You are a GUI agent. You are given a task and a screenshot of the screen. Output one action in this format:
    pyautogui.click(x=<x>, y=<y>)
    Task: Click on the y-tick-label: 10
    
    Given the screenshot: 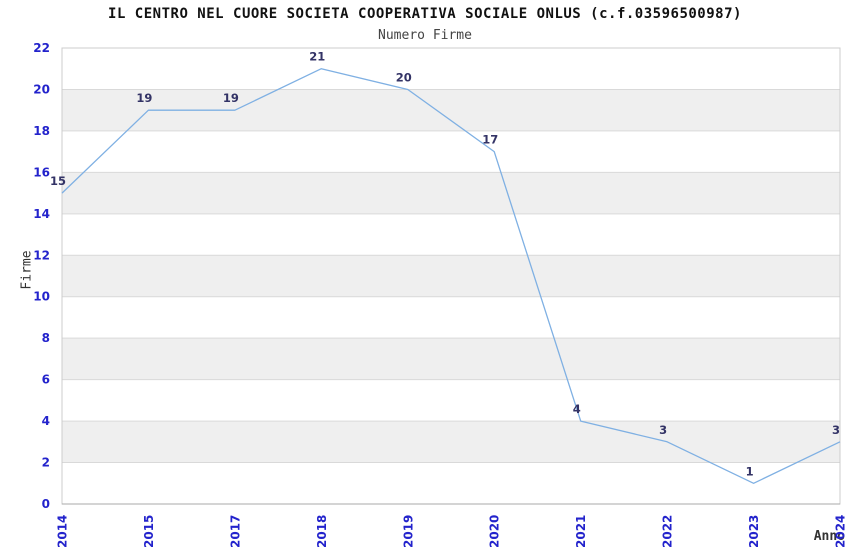 What is the action you would take?
    pyautogui.click(x=41, y=297)
    